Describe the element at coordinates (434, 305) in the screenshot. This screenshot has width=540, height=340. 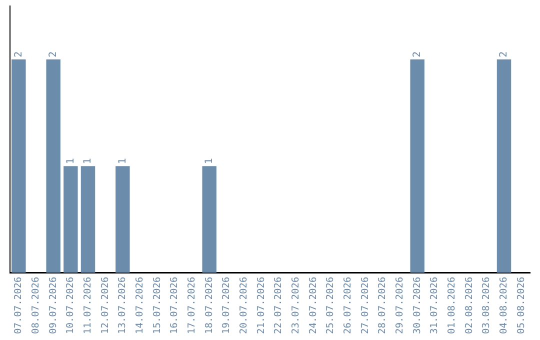
I see `x-tick-label: 31.07.2026` at that location.